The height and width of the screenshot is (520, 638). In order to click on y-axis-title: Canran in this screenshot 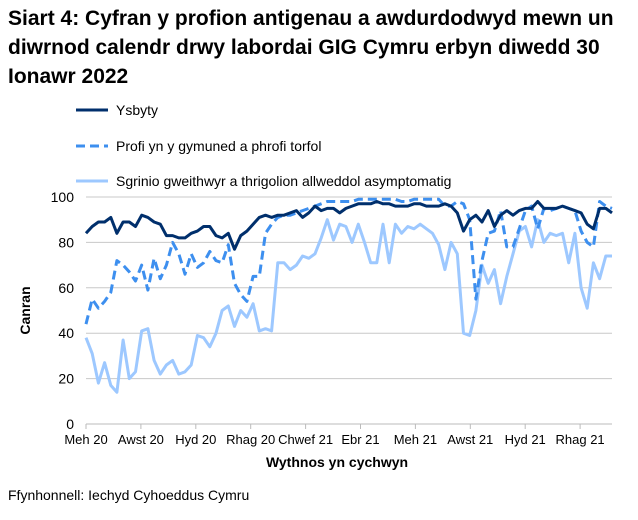, I will do `click(25, 310)`.